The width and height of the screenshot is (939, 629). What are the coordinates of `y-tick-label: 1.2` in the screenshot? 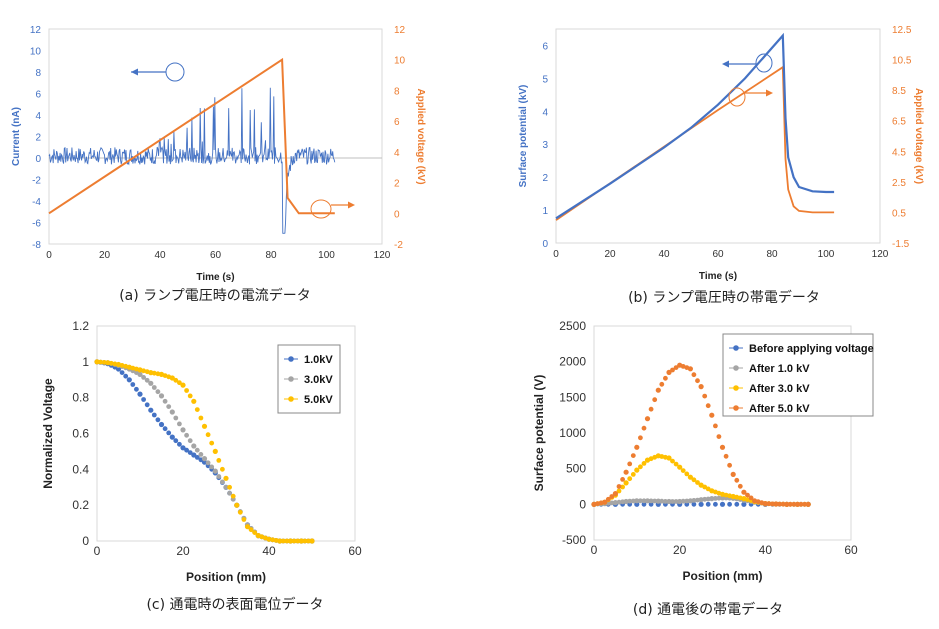 It's located at (80, 326).